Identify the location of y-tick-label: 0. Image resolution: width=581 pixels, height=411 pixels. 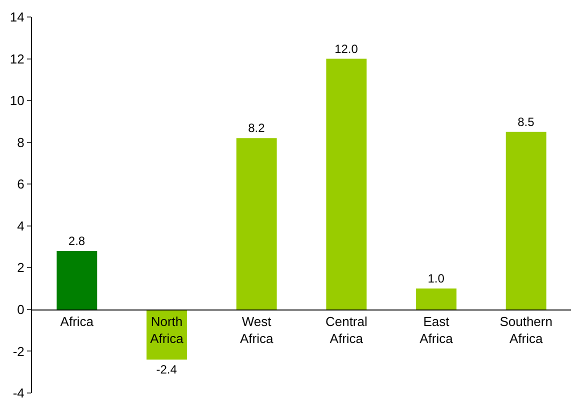
(20, 309).